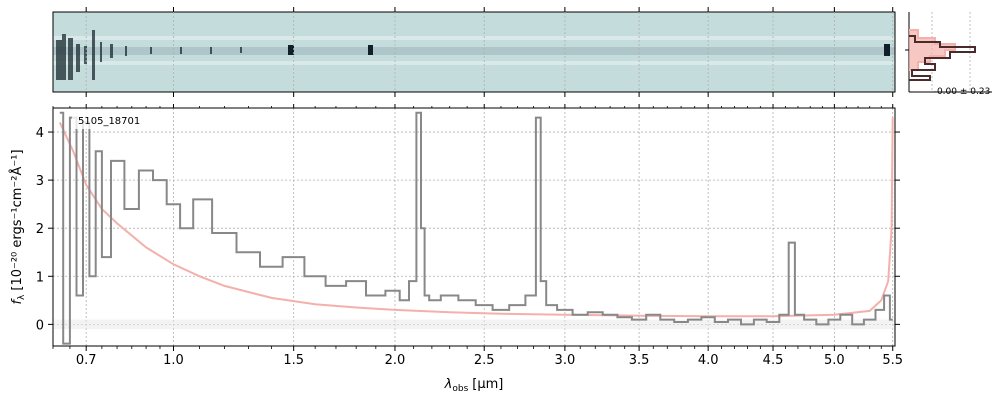 The height and width of the screenshot is (400, 1000). I want to click on x-axis-label-unit: [μm], so click(487, 384).